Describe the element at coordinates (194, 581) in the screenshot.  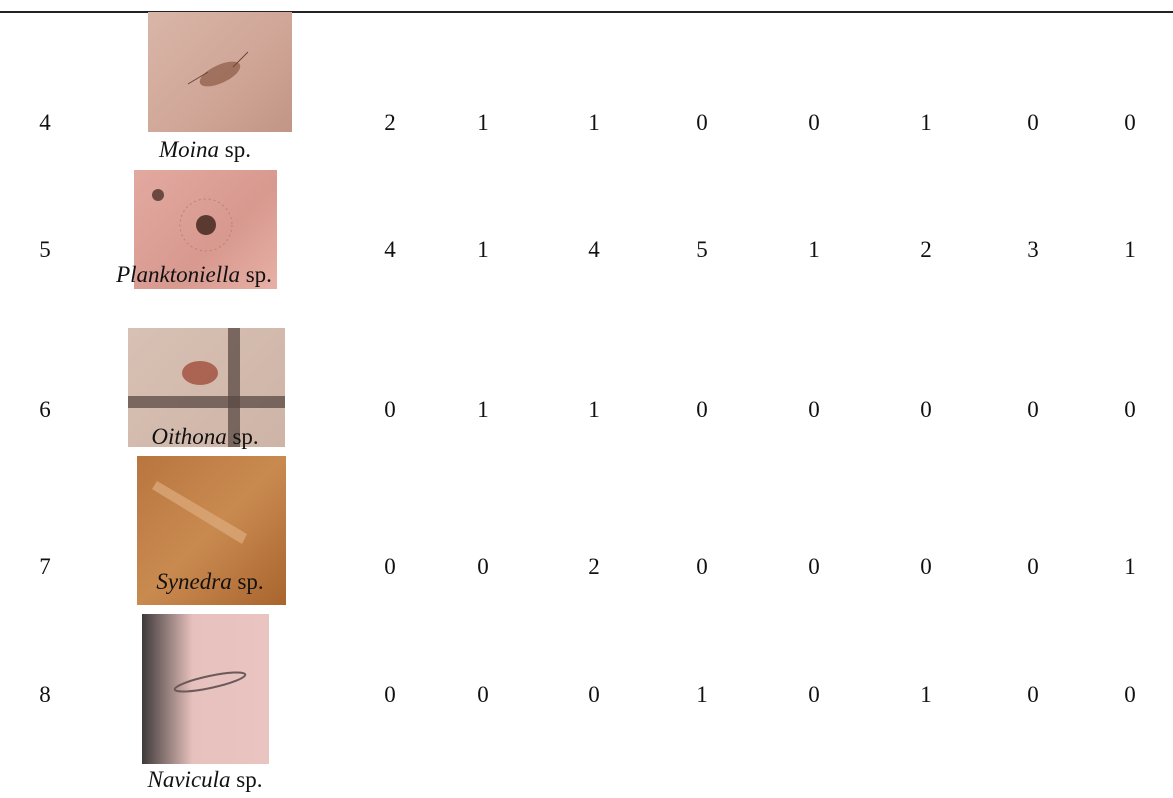
I see `genus: Synedra` at that location.